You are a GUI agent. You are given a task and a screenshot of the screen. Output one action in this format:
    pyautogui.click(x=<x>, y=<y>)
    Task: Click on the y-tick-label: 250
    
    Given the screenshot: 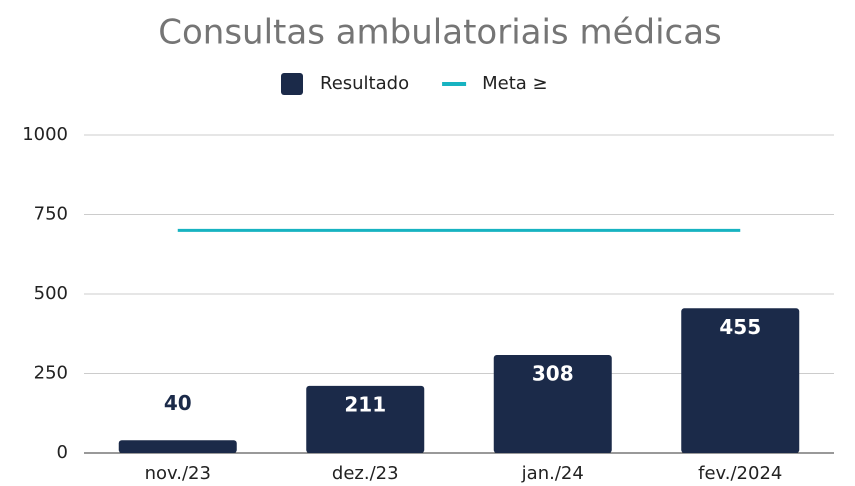 What is the action you would take?
    pyautogui.click(x=51, y=373)
    